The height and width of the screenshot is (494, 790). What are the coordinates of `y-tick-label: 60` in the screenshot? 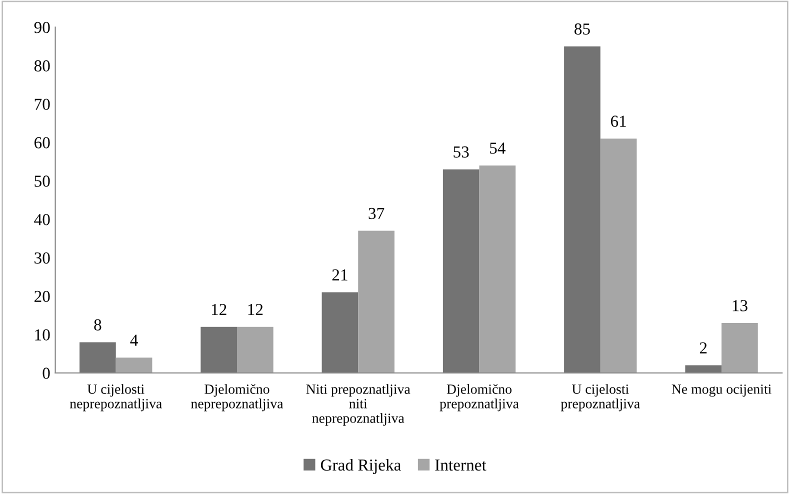 It's located at (42, 142).